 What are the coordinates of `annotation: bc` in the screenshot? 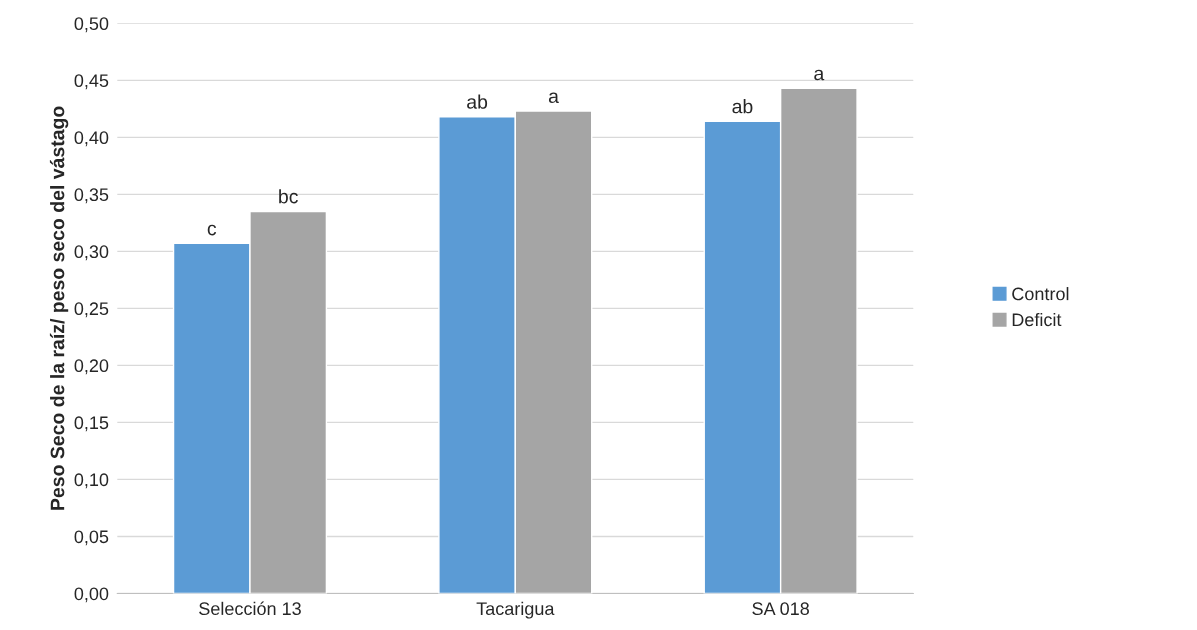 It's located at (288, 196).